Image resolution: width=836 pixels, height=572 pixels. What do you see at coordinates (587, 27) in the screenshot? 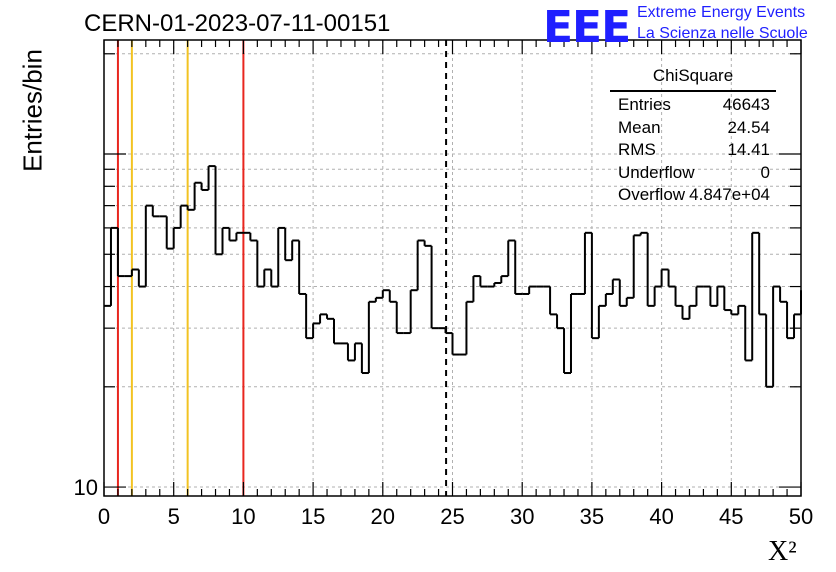
I see `eee-logo: EEE` at bounding box center [587, 27].